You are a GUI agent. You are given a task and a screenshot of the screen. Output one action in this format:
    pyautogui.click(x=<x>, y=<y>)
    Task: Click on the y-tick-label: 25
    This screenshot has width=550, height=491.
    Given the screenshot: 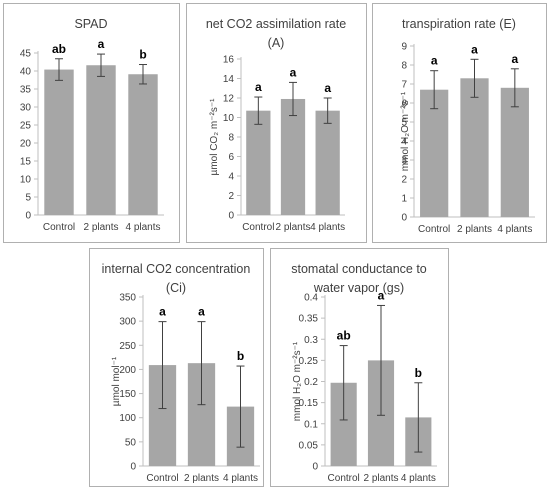 What is the action you would take?
    pyautogui.click(x=26, y=126)
    